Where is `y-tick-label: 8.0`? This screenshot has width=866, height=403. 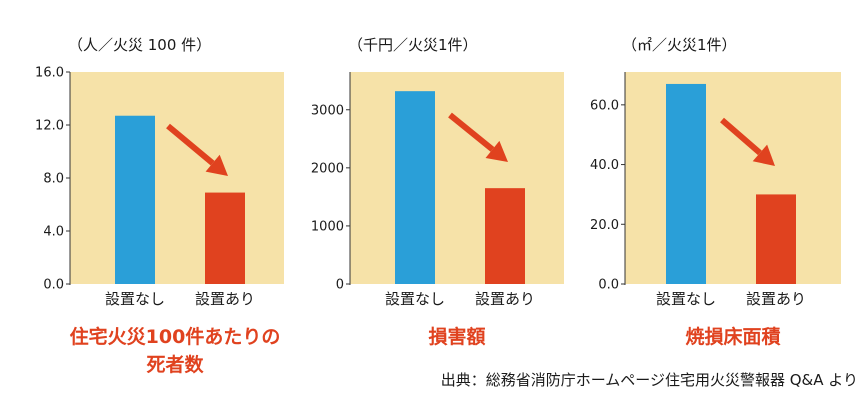 y-tick-label: 8.0 is located at coordinates (53, 179).